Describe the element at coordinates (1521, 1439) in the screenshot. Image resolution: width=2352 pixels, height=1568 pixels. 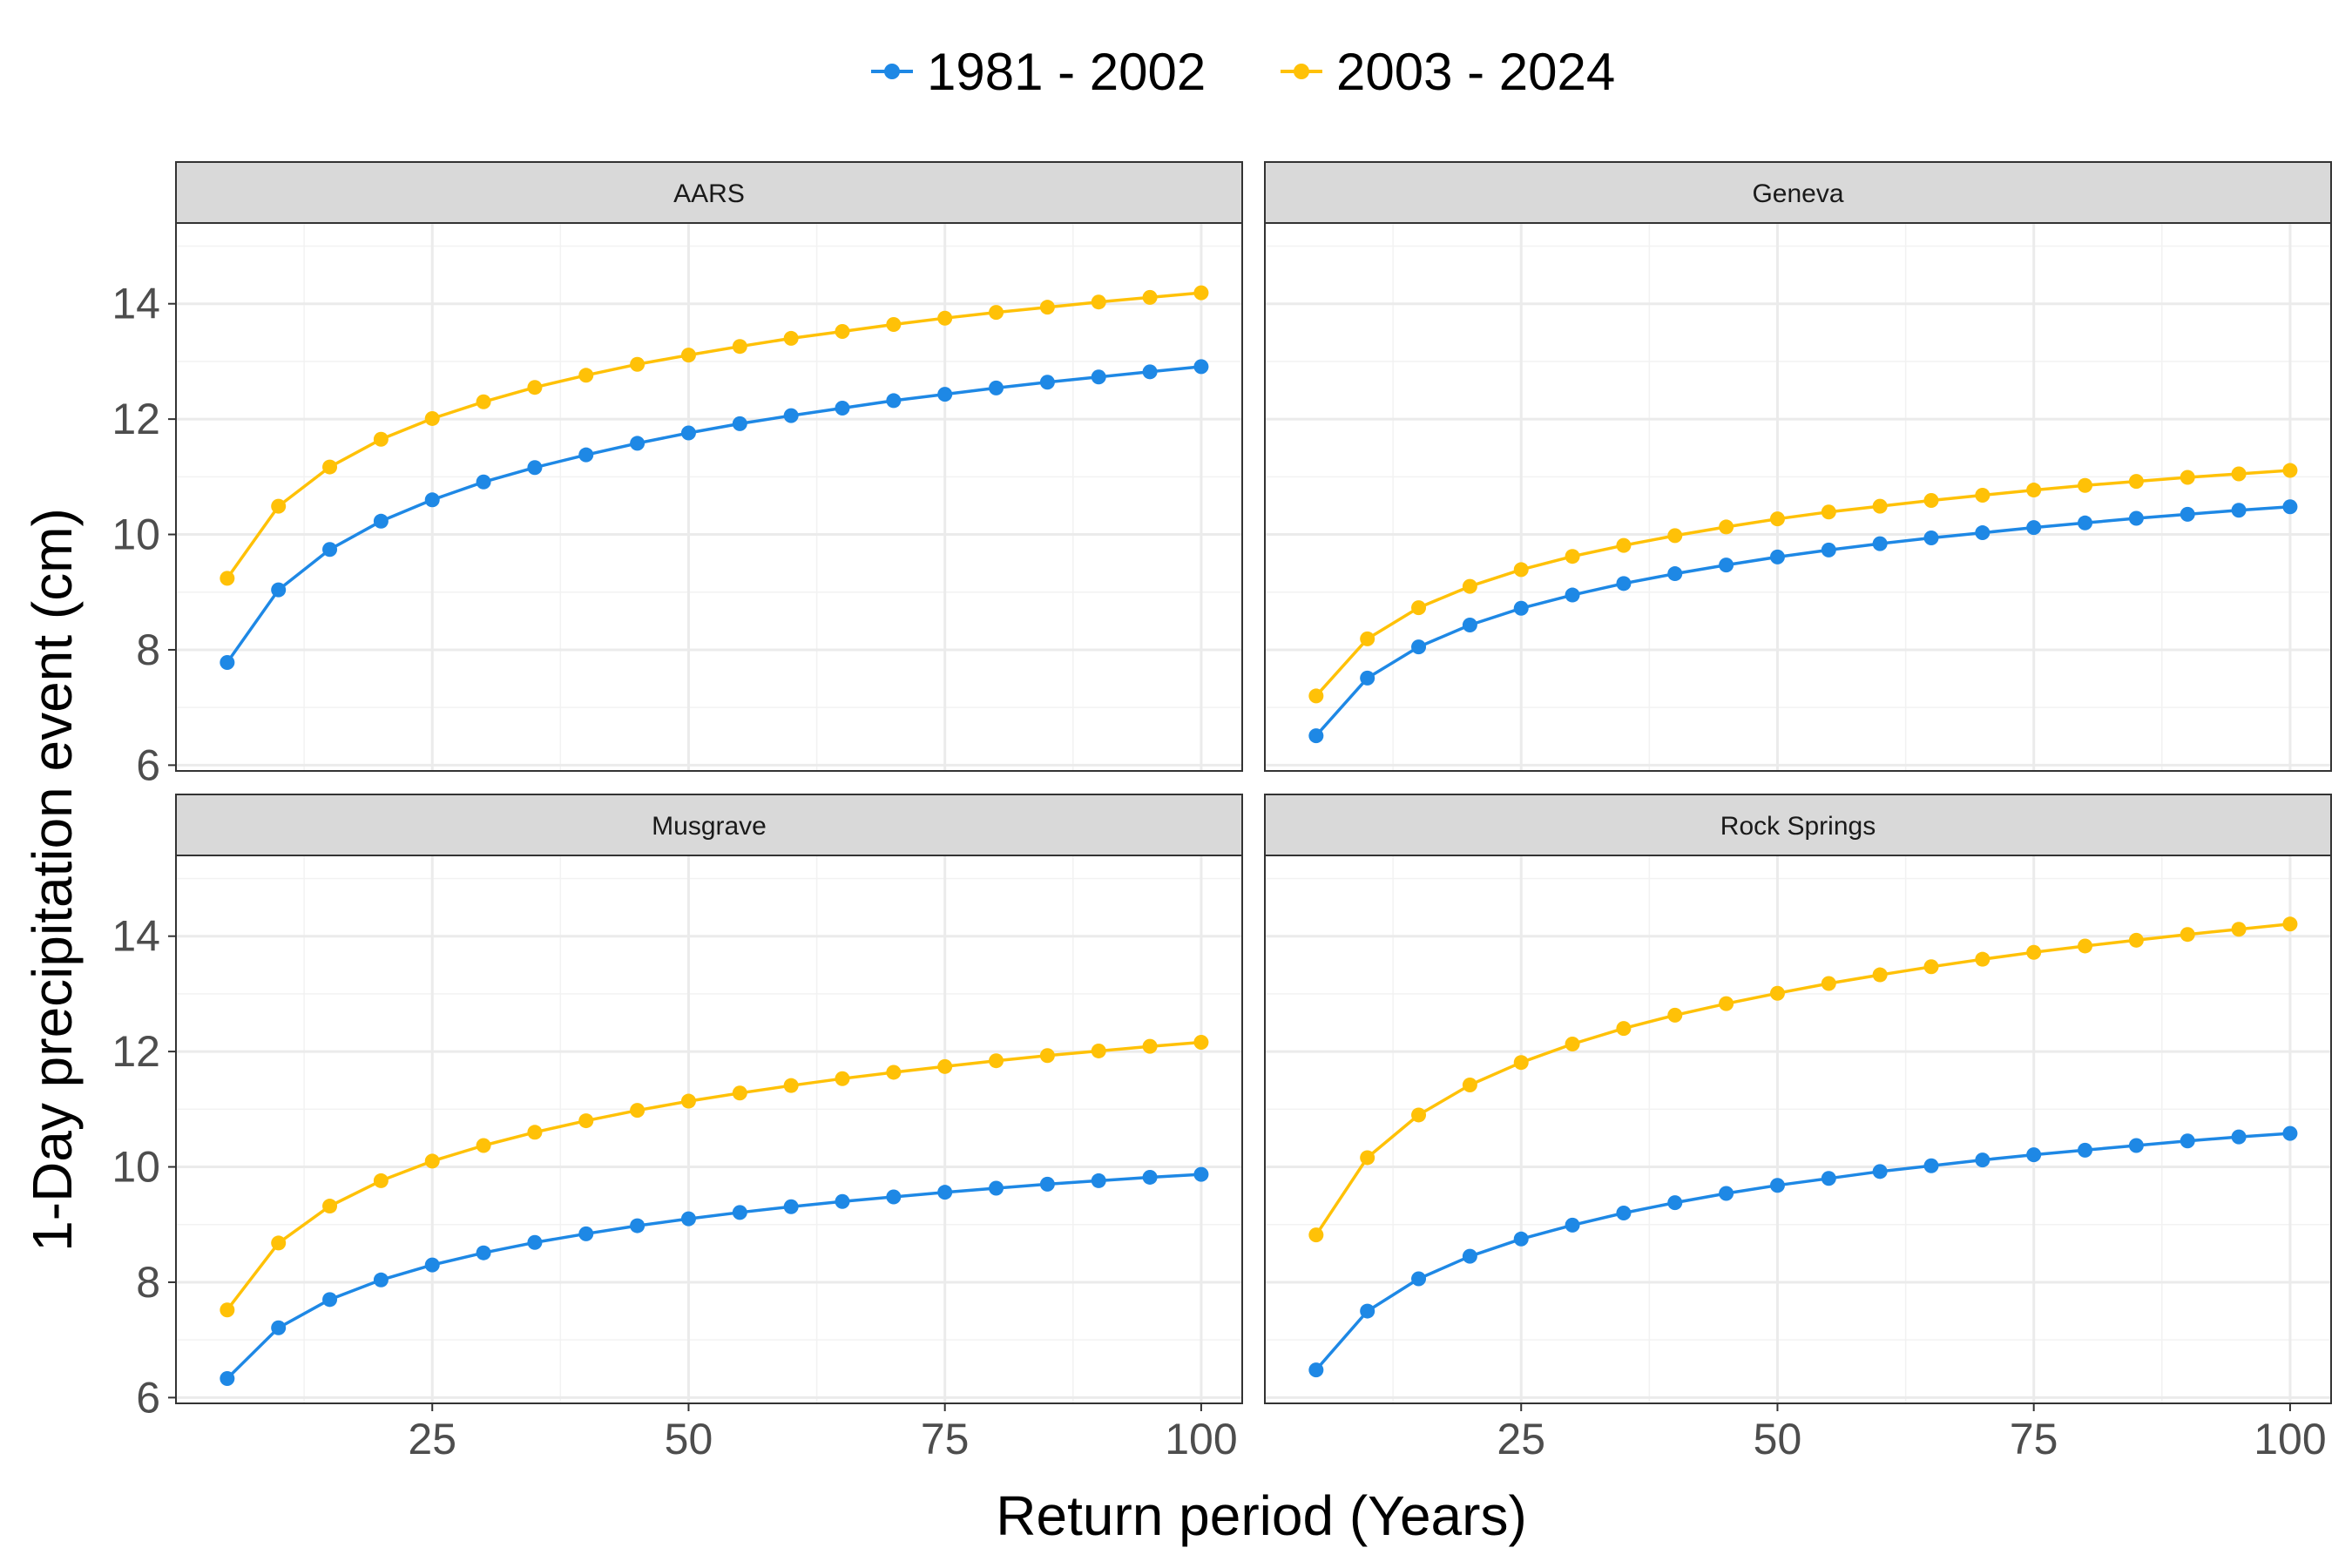
I see `x-tick-label: 25` at that location.